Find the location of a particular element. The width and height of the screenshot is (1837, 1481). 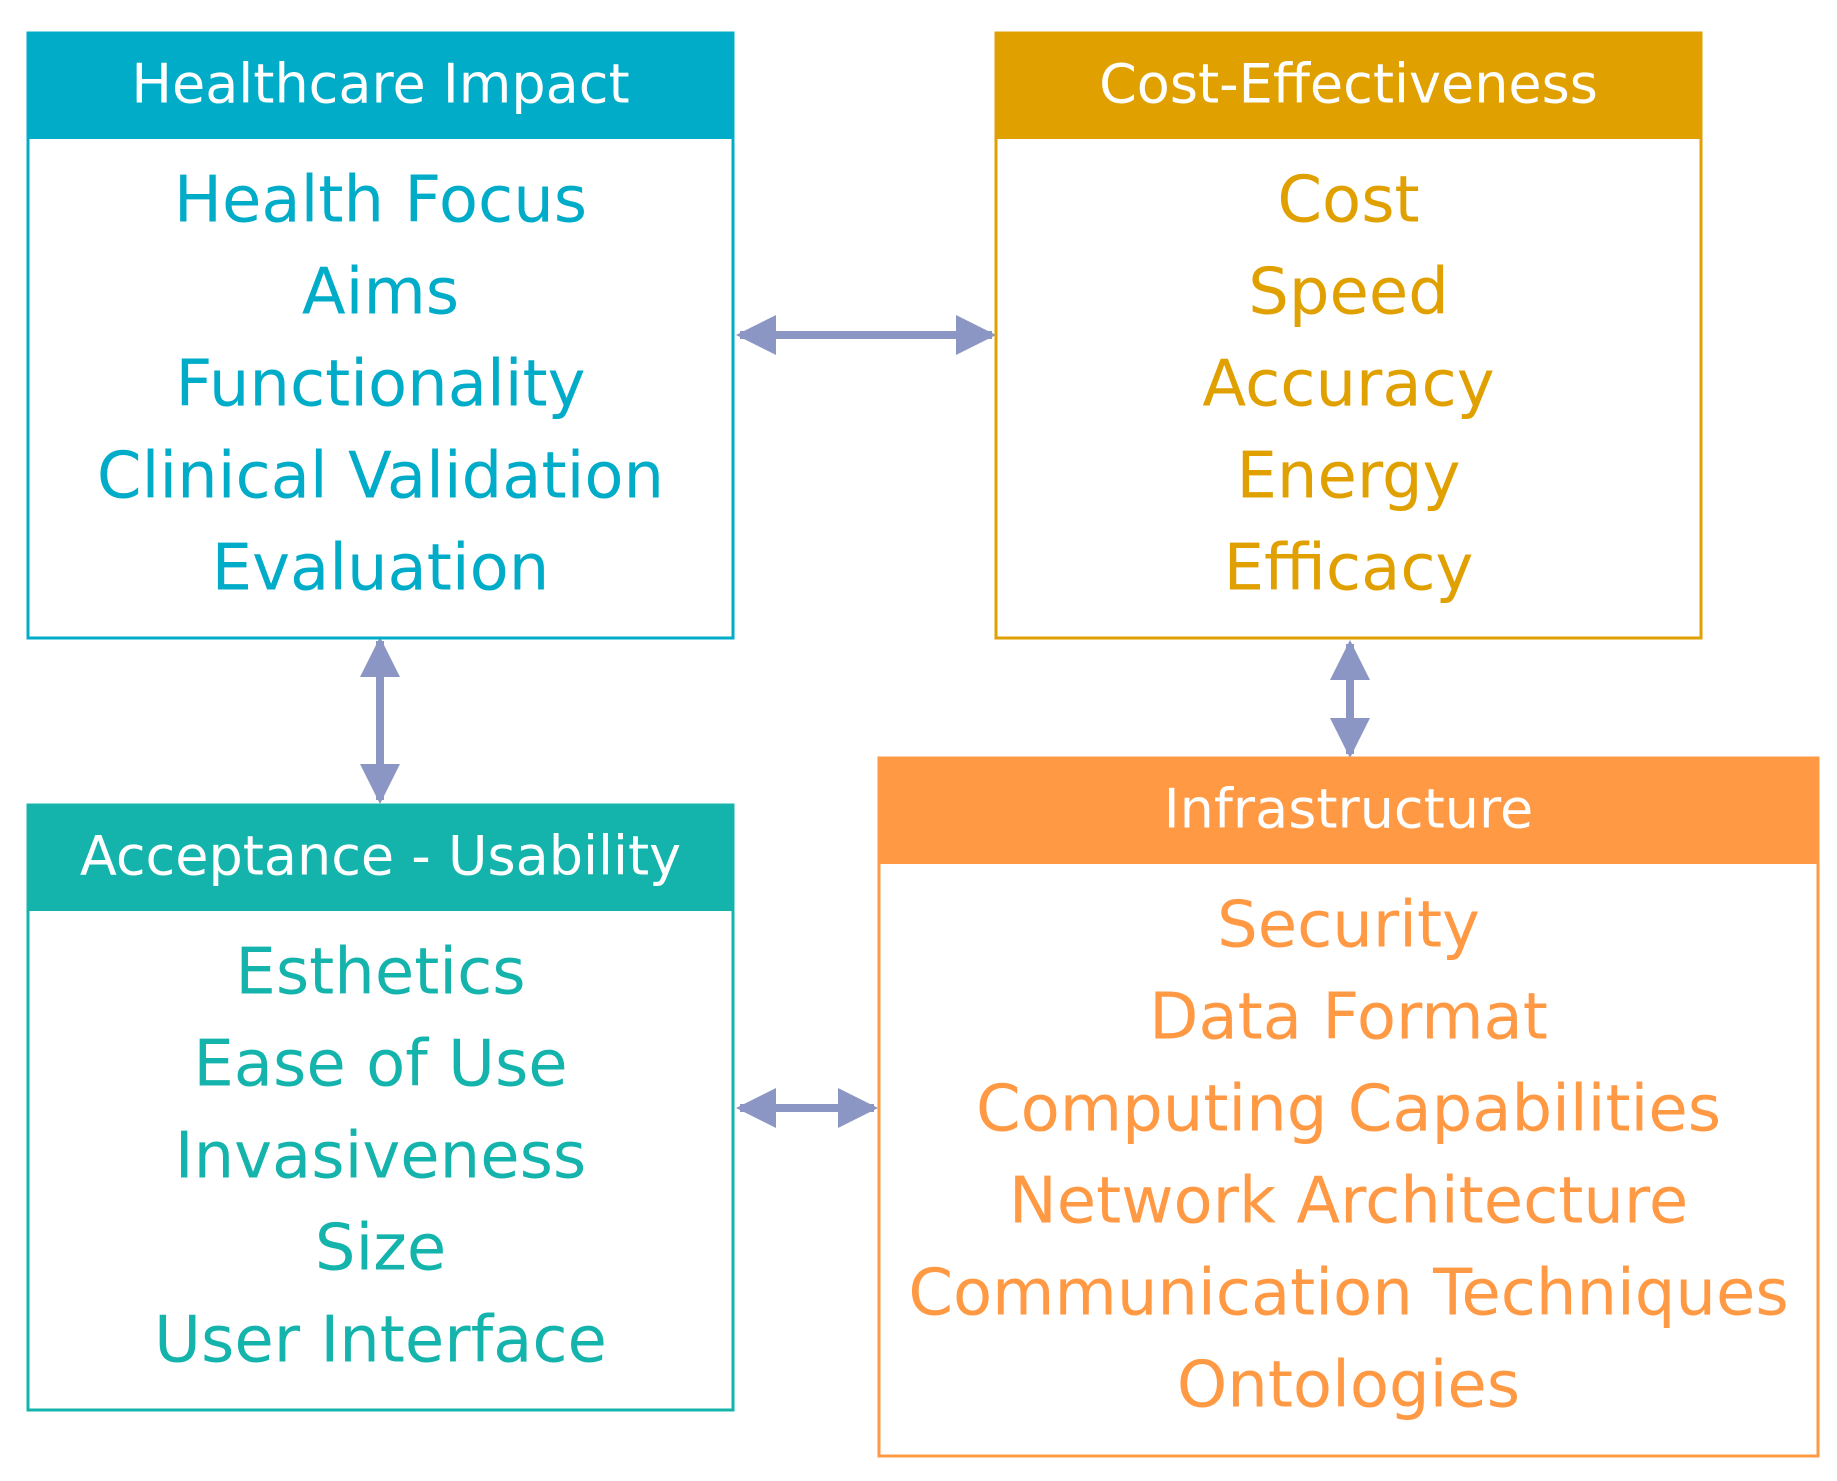

box-item: Accuracy is located at coordinates (1348, 385).